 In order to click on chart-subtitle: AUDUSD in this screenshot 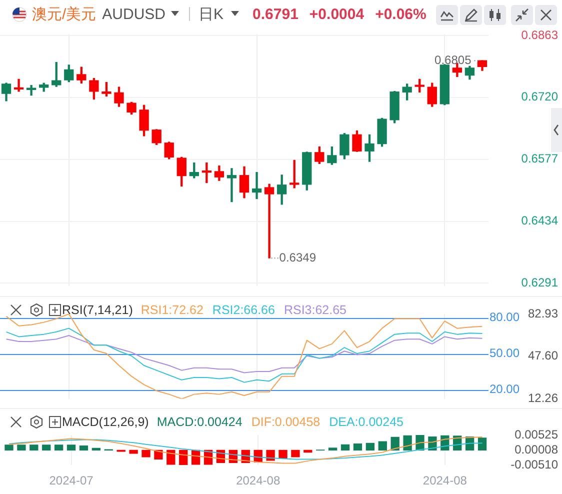, I will do `click(134, 14)`.